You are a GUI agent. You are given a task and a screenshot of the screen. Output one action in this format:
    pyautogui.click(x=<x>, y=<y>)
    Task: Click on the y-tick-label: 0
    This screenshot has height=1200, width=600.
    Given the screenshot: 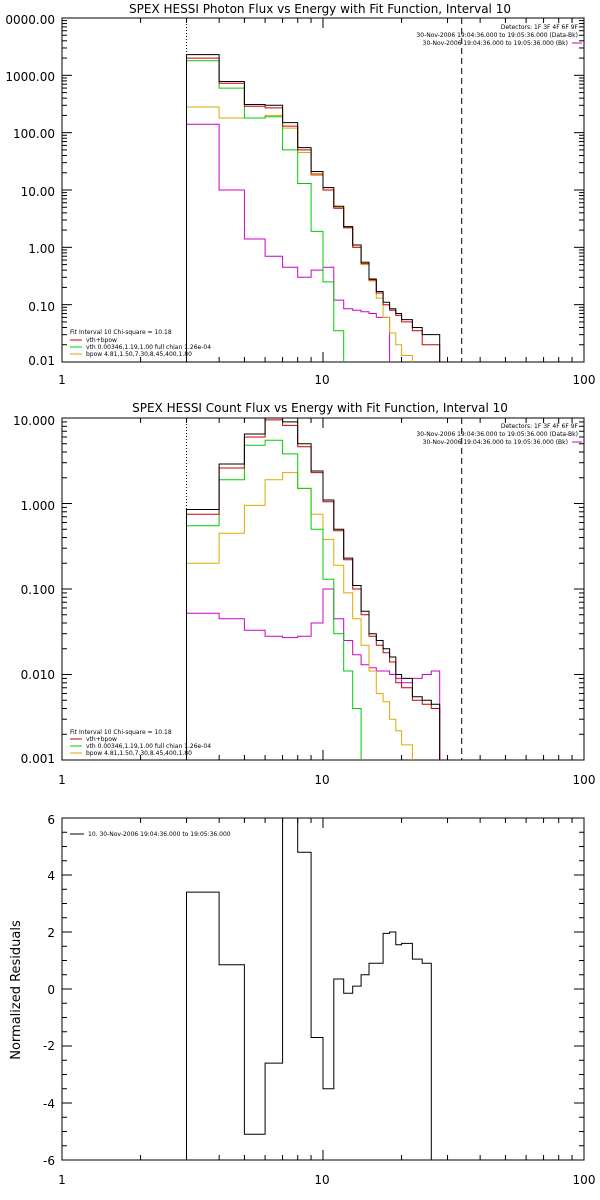 What is the action you would take?
    pyautogui.click(x=51, y=990)
    